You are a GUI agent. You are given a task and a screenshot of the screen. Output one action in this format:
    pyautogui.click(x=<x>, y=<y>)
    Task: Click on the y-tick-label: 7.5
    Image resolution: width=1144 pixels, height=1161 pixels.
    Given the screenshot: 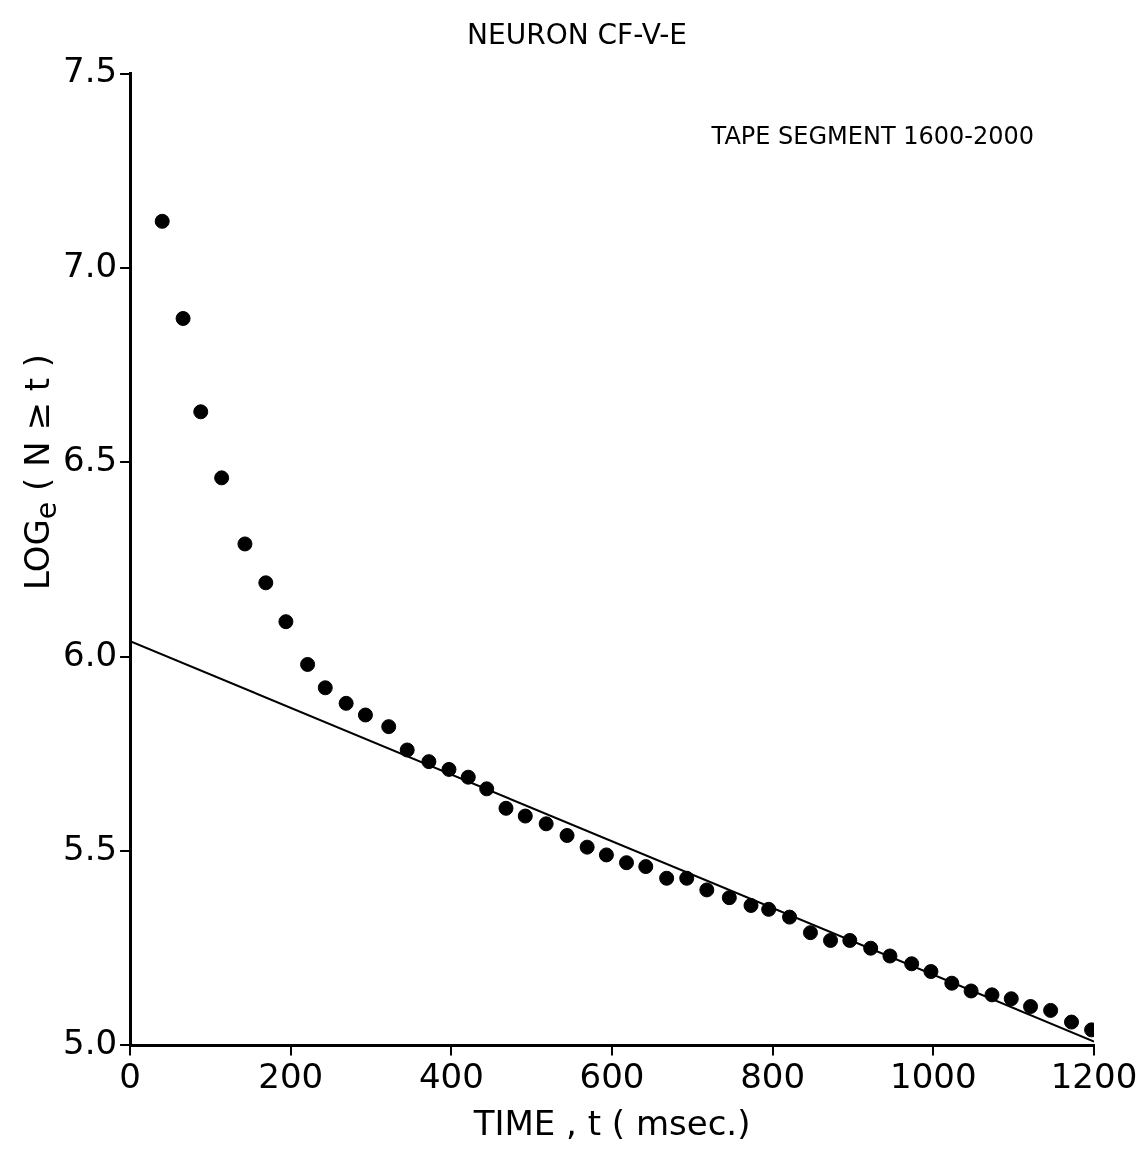 What is the action you would take?
    pyautogui.click(x=90, y=70)
    